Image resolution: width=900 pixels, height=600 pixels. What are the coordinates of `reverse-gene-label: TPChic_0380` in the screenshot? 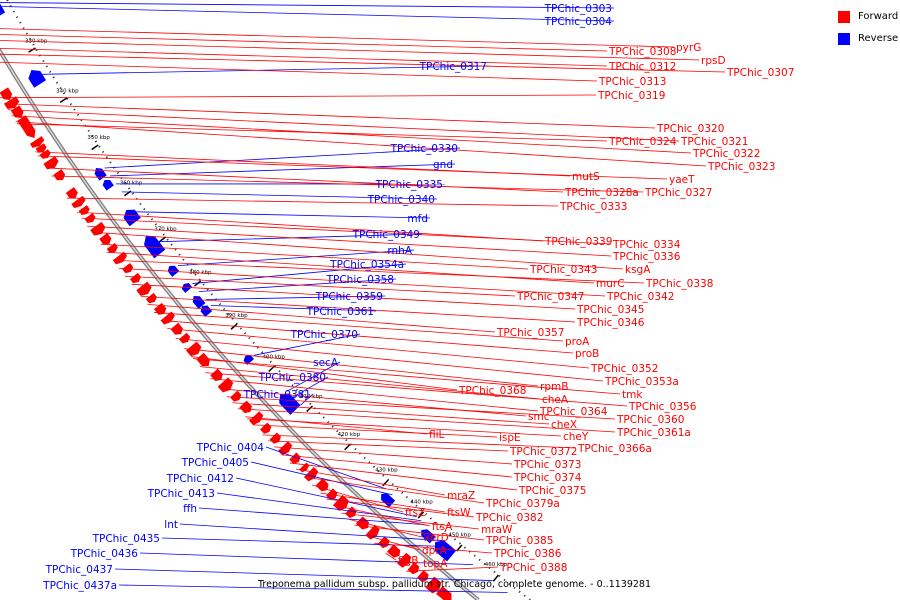 It's located at (292, 378).